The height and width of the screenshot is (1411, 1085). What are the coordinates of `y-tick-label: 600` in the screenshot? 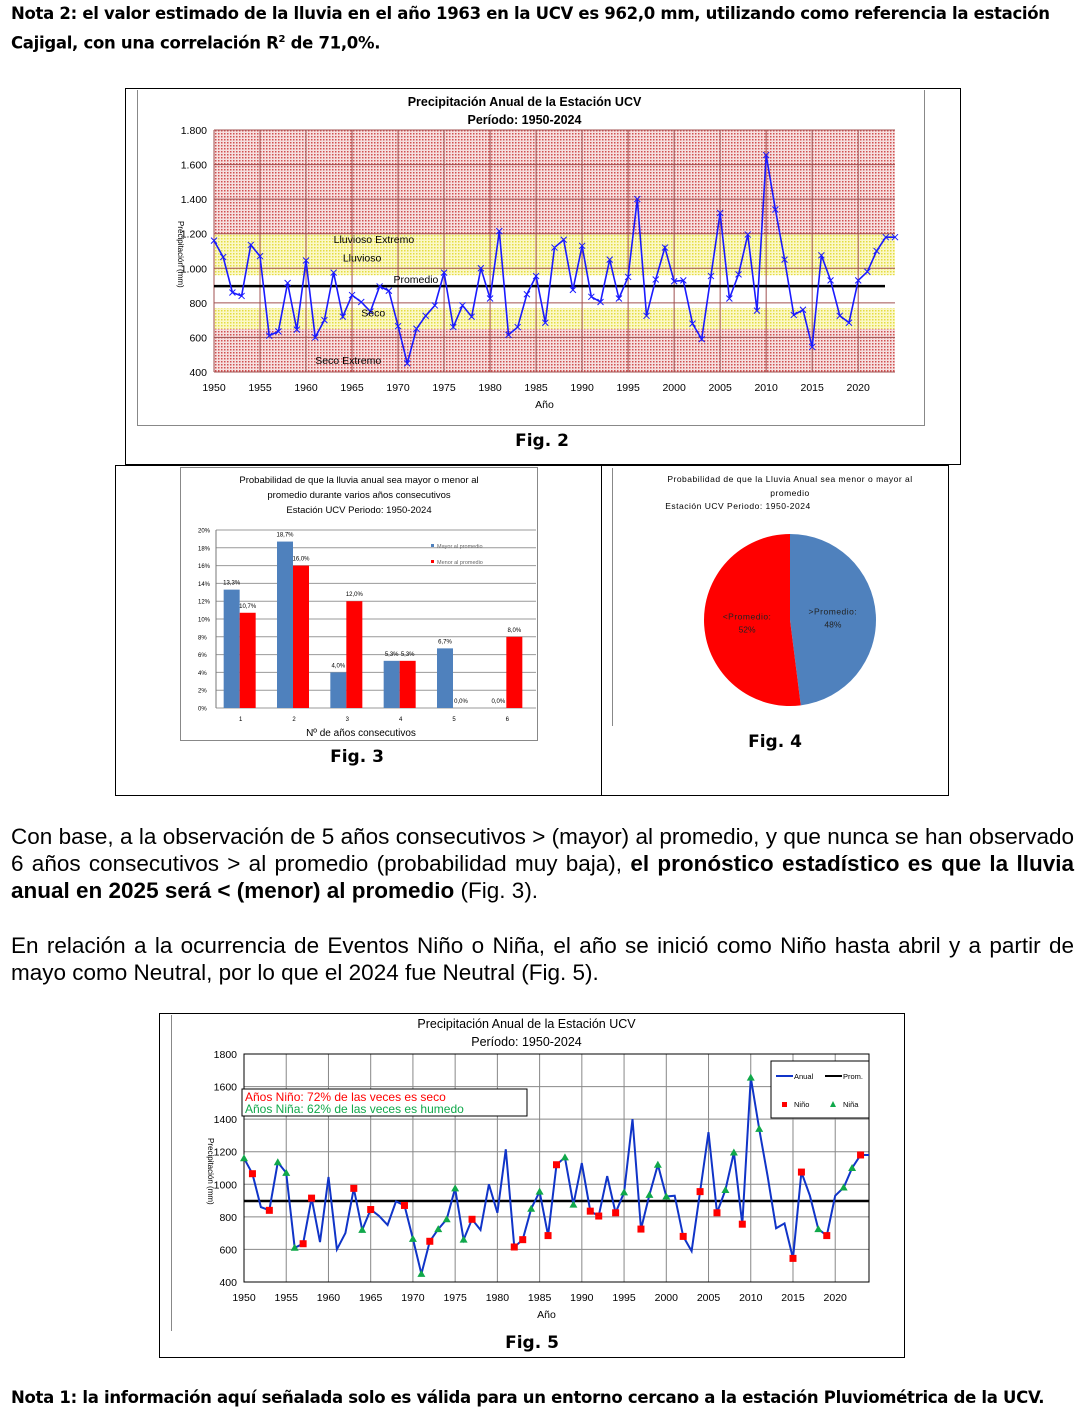 It's located at (198, 338).